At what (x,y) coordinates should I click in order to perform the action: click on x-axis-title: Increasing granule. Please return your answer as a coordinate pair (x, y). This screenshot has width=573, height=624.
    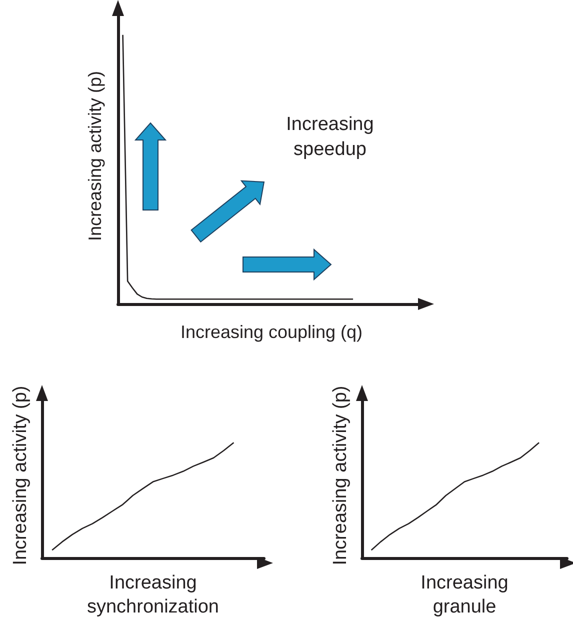
    Looking at the image, I should click on (464, 595).